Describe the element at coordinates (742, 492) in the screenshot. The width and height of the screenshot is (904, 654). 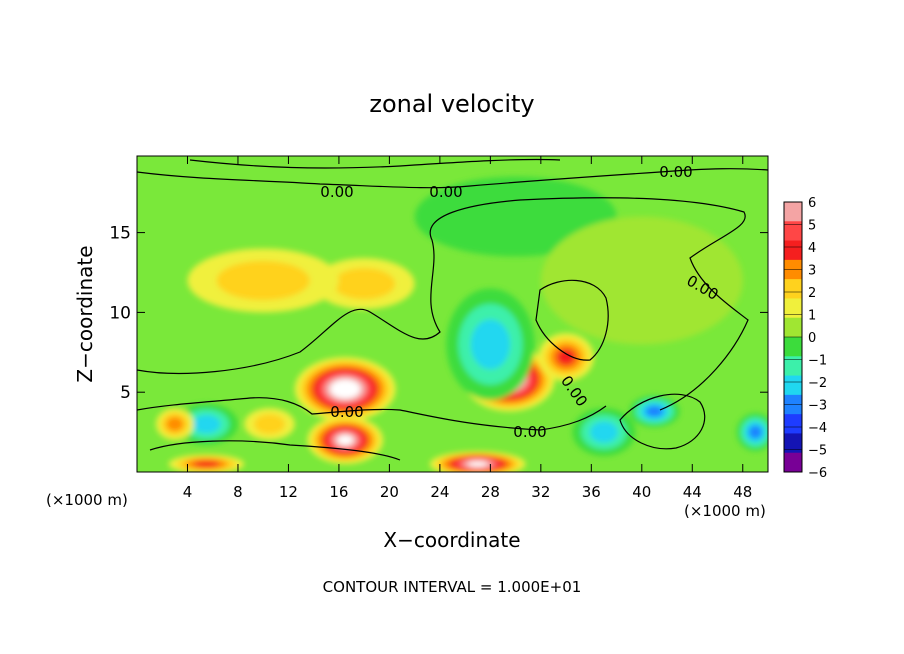
I see `x-tick-label: 48` at that location.